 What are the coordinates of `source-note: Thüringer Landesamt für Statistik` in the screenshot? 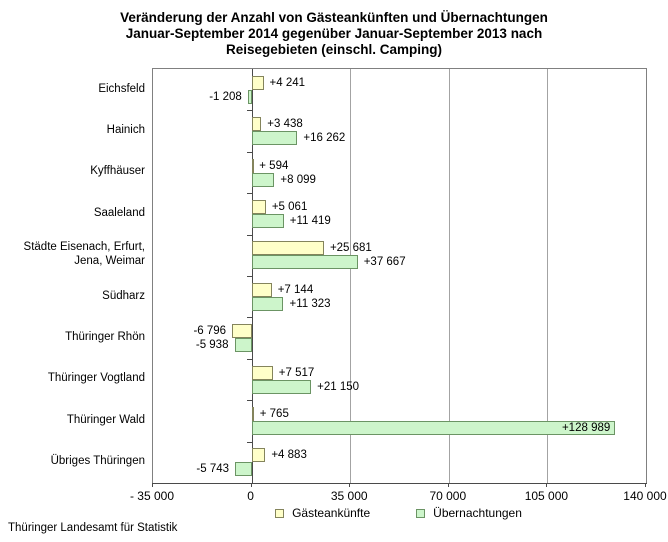 It's located at (93, 528).